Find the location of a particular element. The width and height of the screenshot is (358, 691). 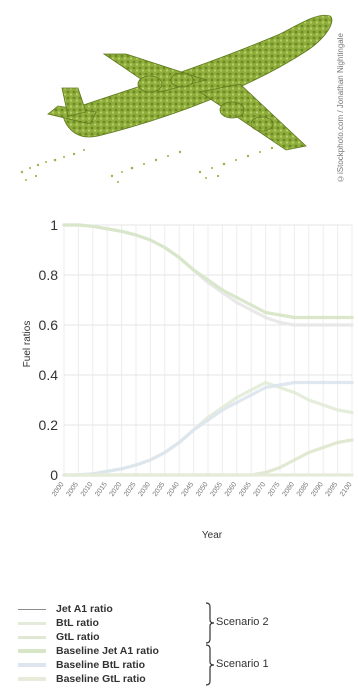

x-tick-label: 2020 is located at coordinates (116, 489).